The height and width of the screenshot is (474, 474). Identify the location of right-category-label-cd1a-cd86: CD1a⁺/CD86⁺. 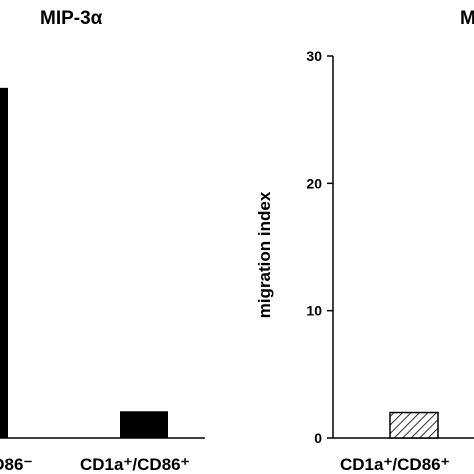
(395, 464).